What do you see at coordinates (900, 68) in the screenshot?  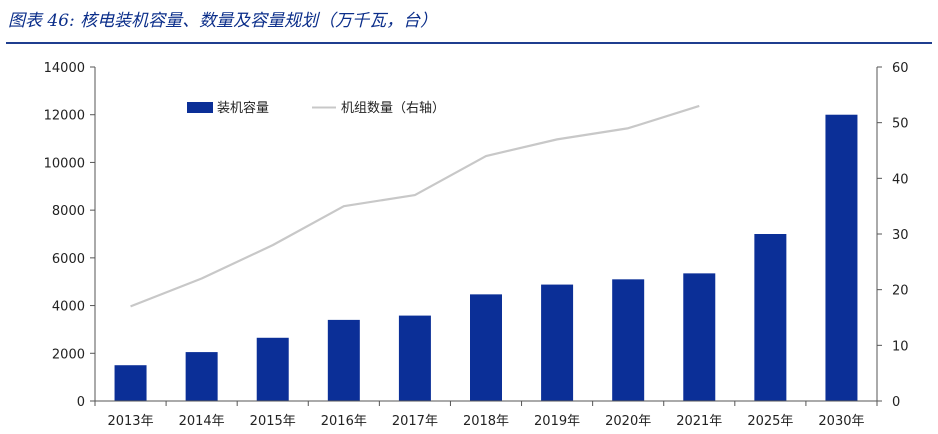 I see `right-tick-label: 60` at bounding box center [900, 68].